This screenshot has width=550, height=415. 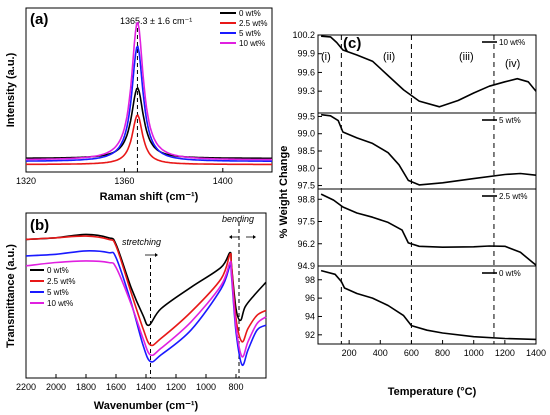 I want to click on stage-label: (i), so click(x=326, y=57).